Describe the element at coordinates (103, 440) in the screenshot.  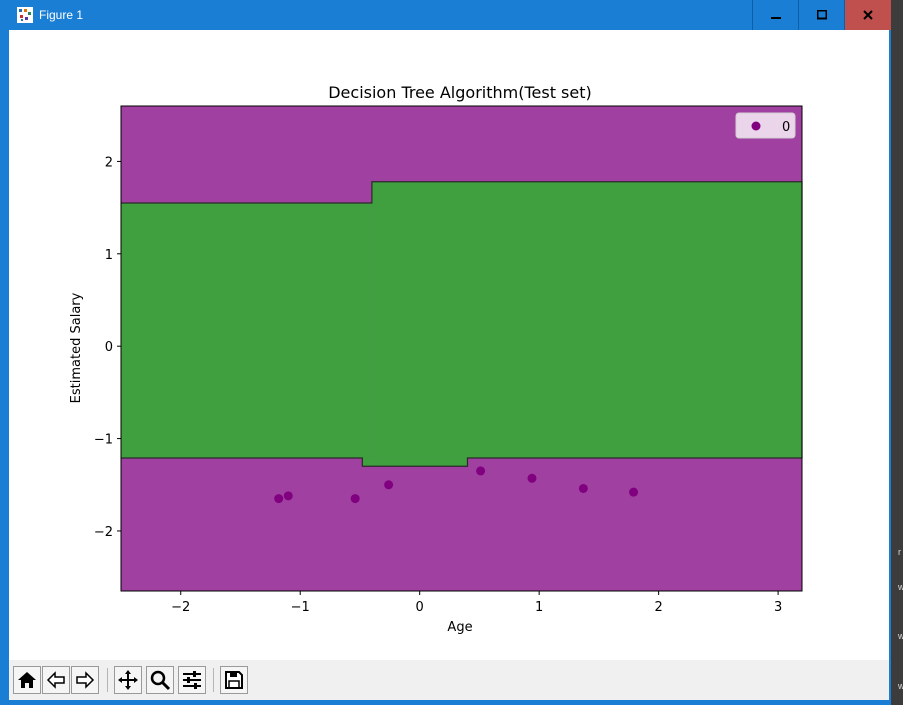
I see `y-tick-label: −1` at that location.